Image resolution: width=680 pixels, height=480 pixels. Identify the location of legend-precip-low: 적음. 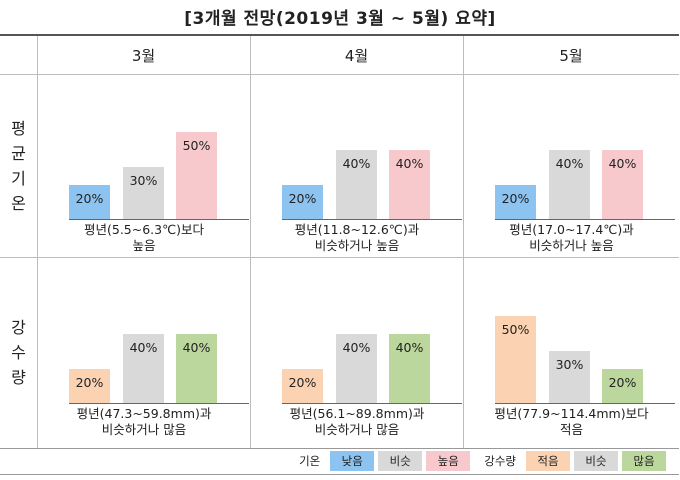
(548, 461).